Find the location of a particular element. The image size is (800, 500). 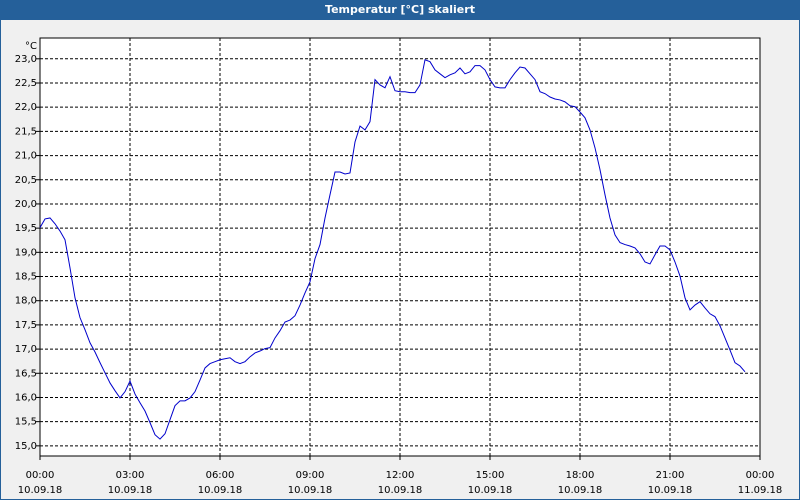

y-tick-label: 22,5 is located at coordinates (26, 83).